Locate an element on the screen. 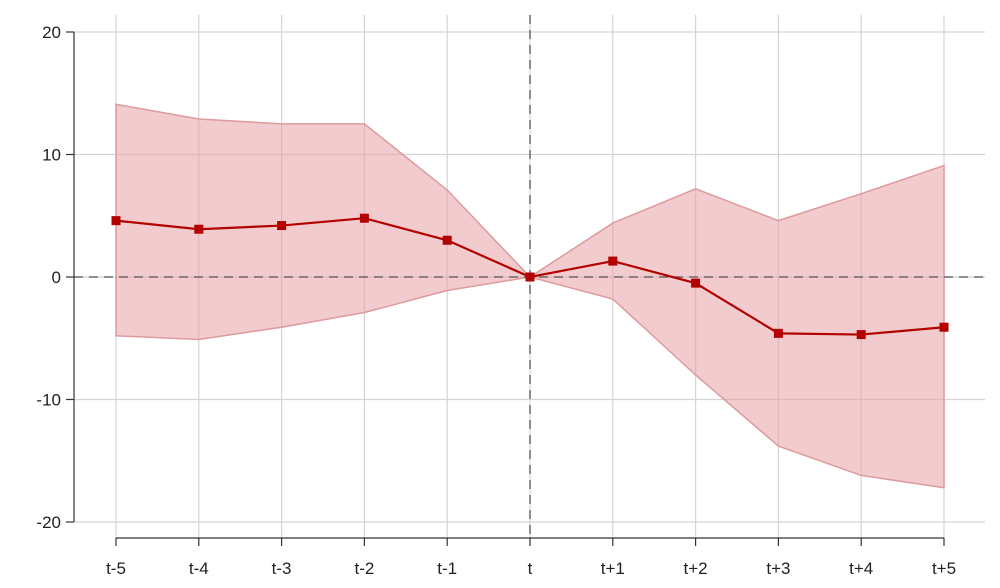  x-tick-label: t is located at coordinates (530, 568).